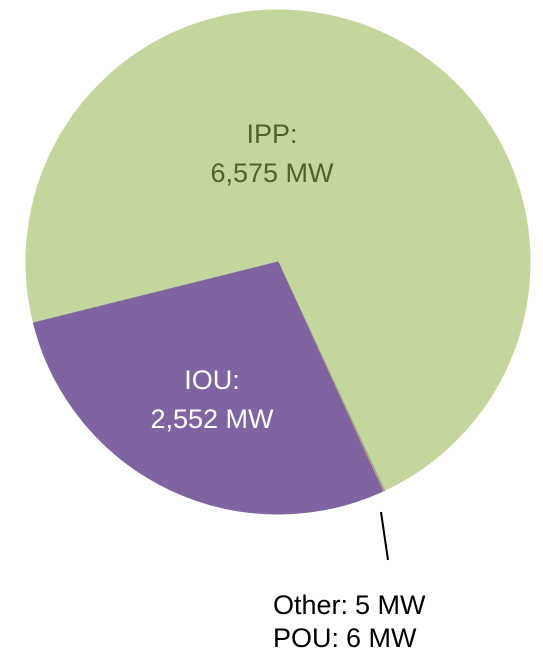  Describe the element at coordinates (381, 638) in the screenshot. I see `slice-value-label: 6 MW` at that location.